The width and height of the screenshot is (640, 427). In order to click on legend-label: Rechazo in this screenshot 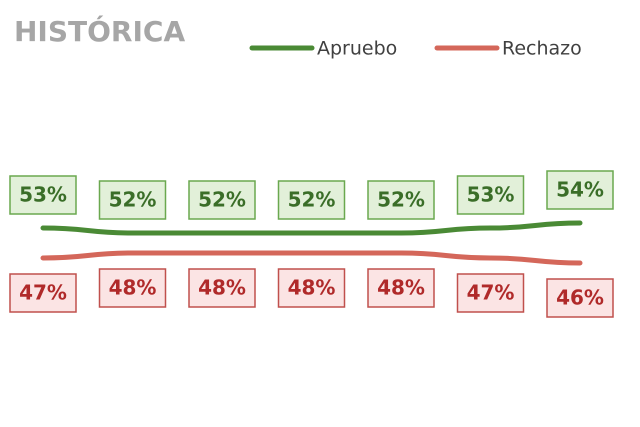, I will do `click(542, 49)`.